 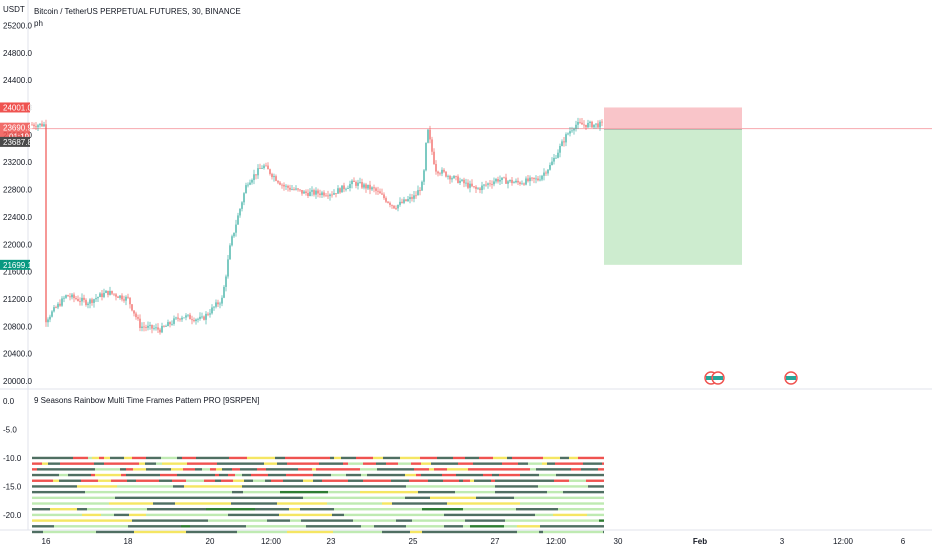 I want to click on dividend-badge-icon, so click(x=791, y=378).